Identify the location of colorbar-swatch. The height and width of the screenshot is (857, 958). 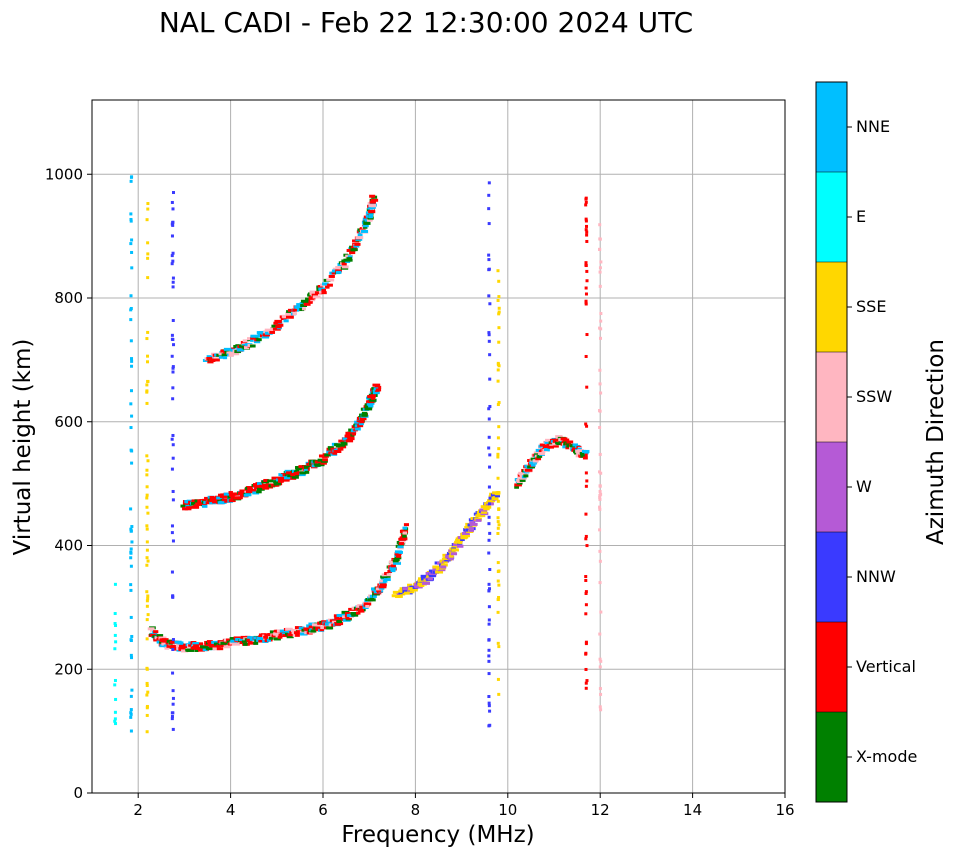
(831, 127).